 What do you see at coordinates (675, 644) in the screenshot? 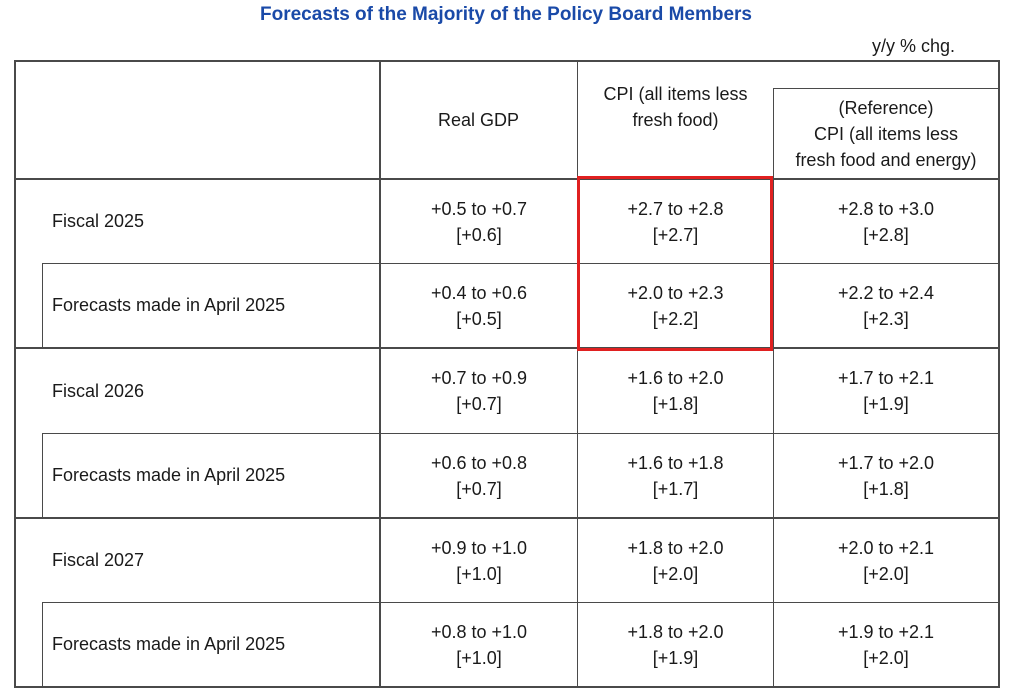
I see `cpi-cell: +1.8 to +2.0 [+1.9]` at bounding box center [675, 644].